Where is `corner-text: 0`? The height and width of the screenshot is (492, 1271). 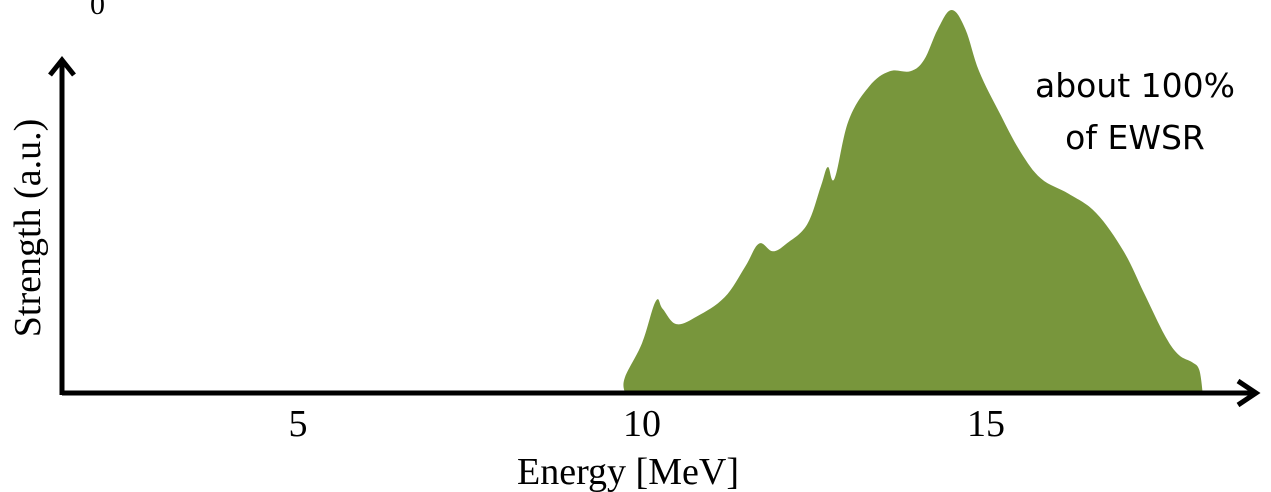
corner-text: 0 is located at coordinates (97, 10).